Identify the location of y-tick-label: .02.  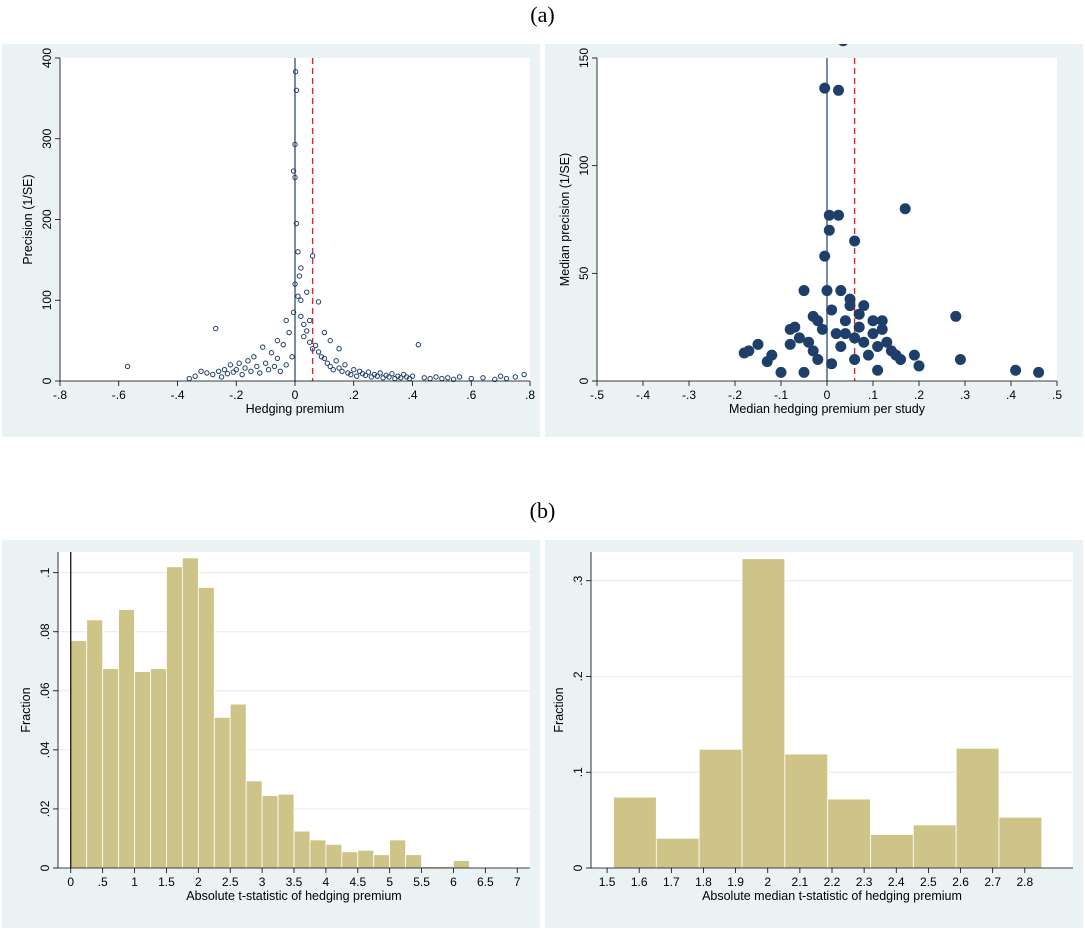
(45, 808).